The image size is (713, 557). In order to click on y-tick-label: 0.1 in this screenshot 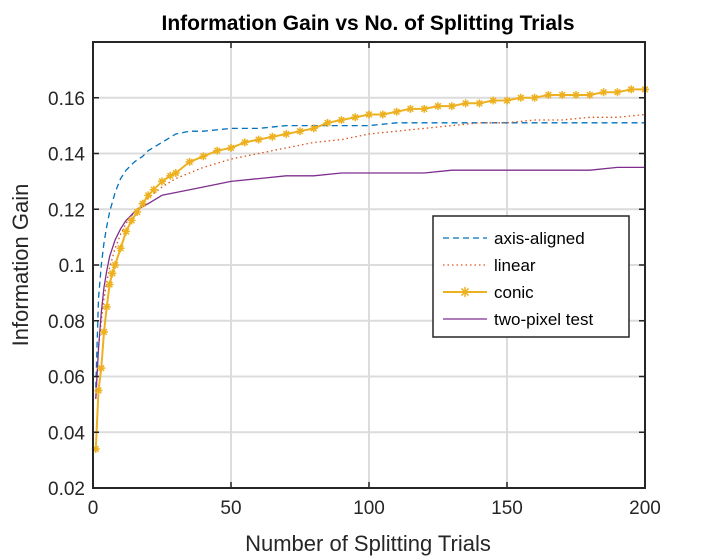, I will do `click(72, 266)`.